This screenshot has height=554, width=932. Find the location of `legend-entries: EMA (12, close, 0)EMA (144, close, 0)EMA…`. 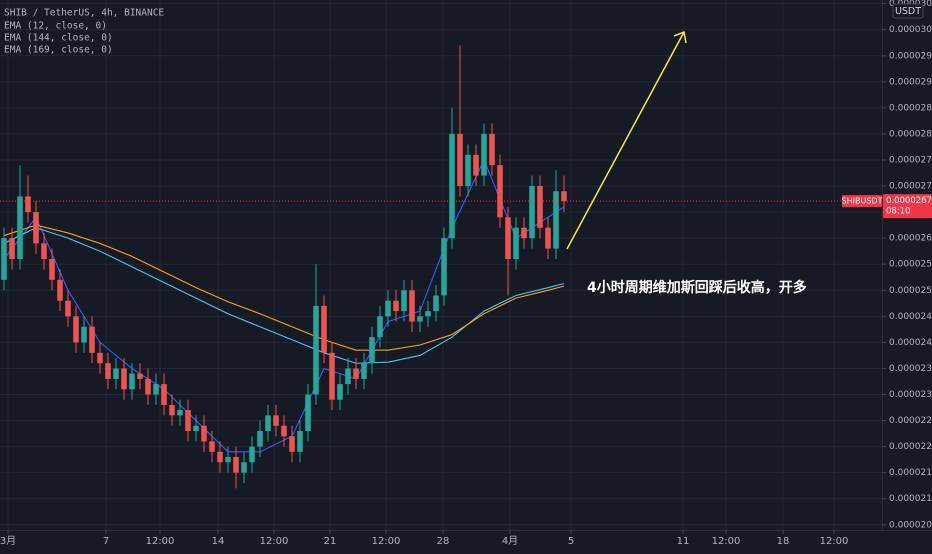

legend-entries: EMA (12, close, 0)EMA (144, close, 0)EMA… is located at coordinates (58, 38).